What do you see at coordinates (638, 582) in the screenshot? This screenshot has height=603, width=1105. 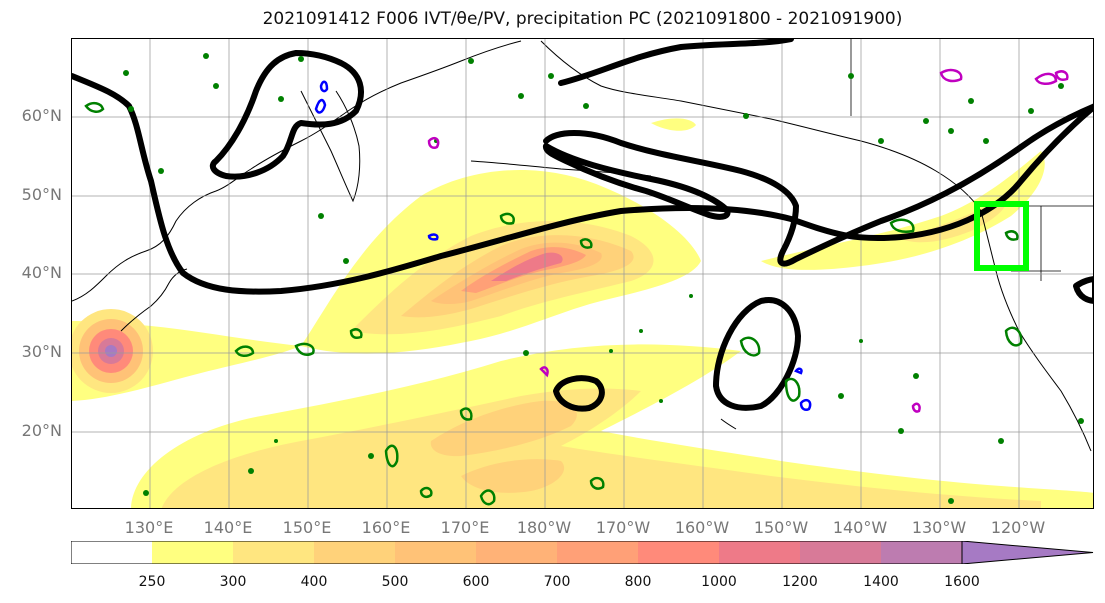 I see `colorbar-tick-label: 800` at bounding box center [638, 582].